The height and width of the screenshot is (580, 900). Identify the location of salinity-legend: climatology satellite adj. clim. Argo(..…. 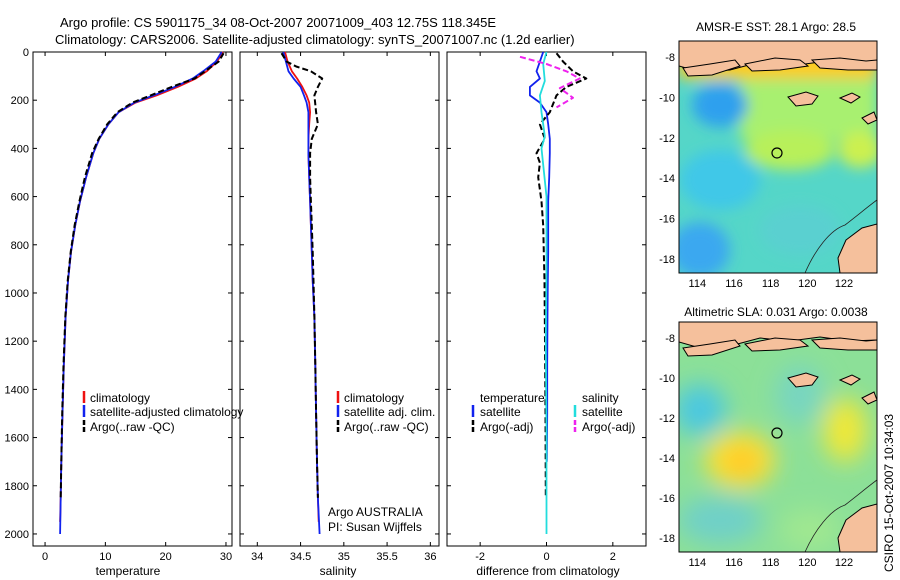
(385, 412).